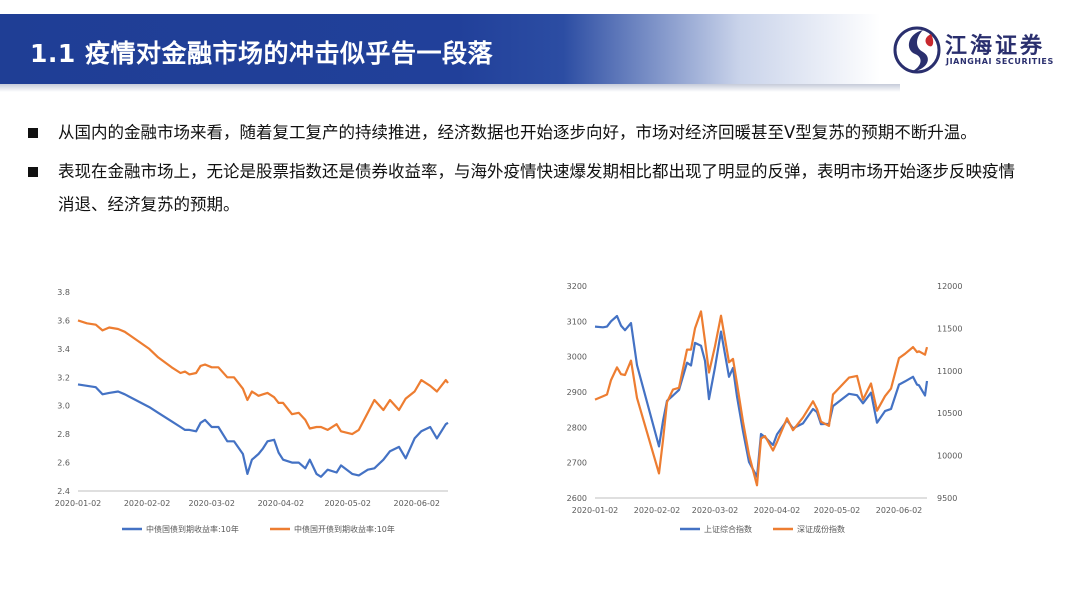  What do you see at coordinates (1000, 61) in the screenshot?
I see `logo-name-en: JIANGHAI SECURITIES` at bounding box center [1000, 61].